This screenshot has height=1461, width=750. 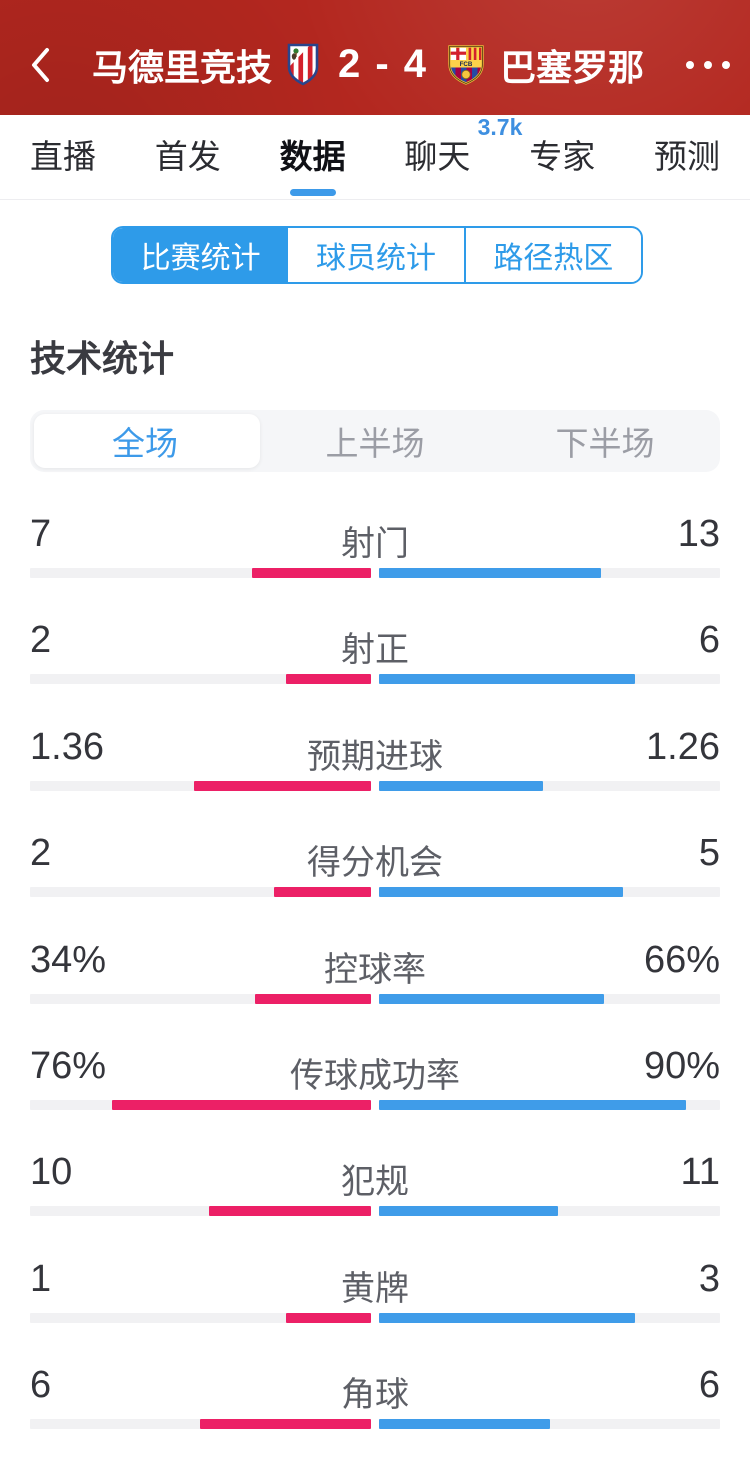 What do you see at coordinates (313, 154) in the screenshot?
I see `tab-3: 数据` at bounding box center [313, 154].